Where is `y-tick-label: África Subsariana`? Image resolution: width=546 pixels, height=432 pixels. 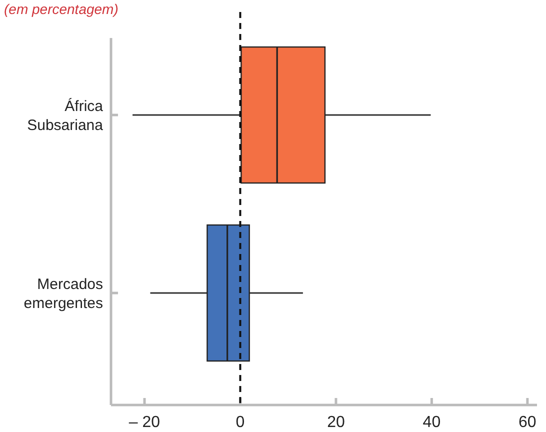
y-tick-label: África Subsariana is located at coordinates (65, 115).